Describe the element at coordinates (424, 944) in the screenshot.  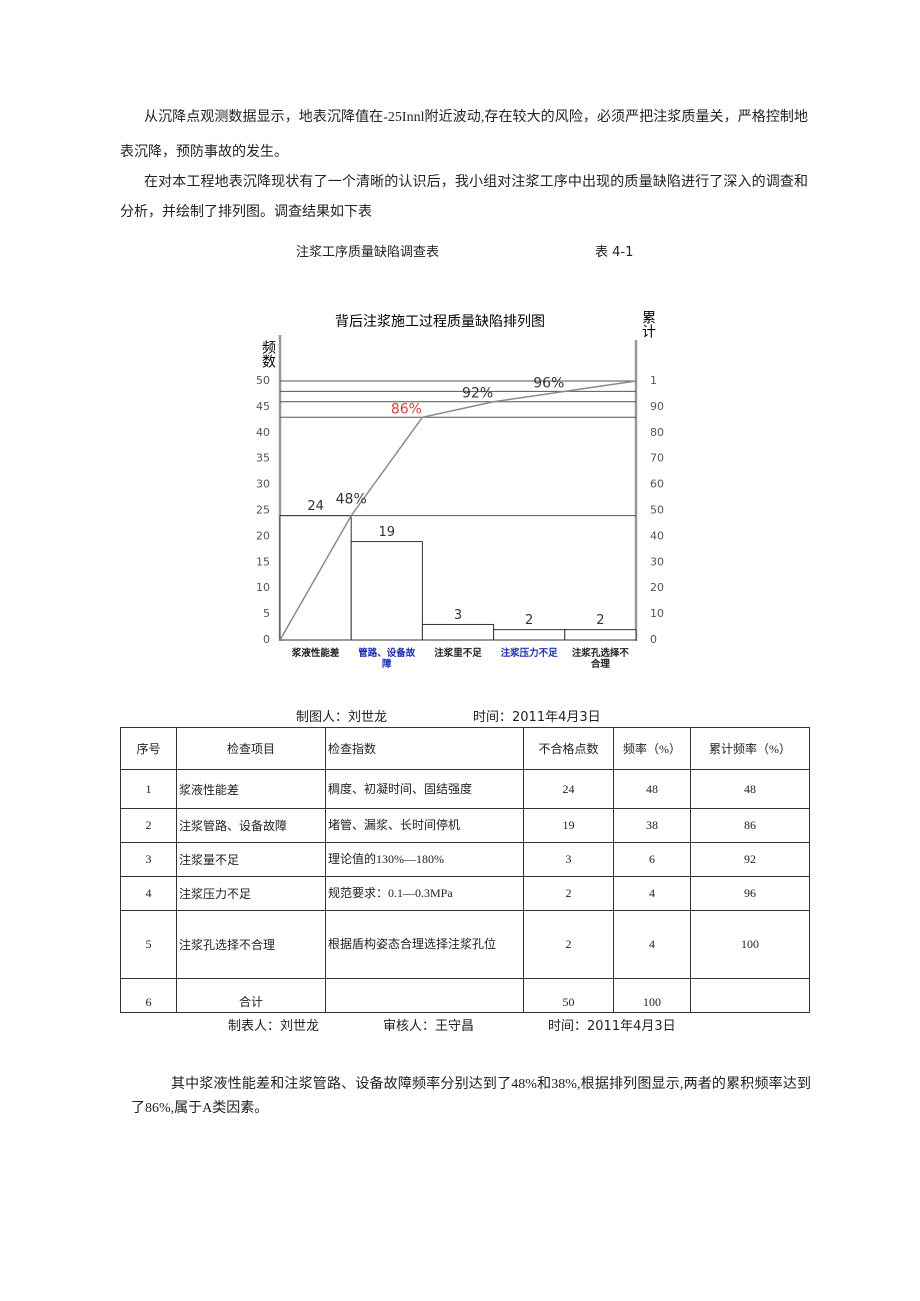
I see `table-cell: 根据盾构姿态合理选择注浆孔位` at that location.